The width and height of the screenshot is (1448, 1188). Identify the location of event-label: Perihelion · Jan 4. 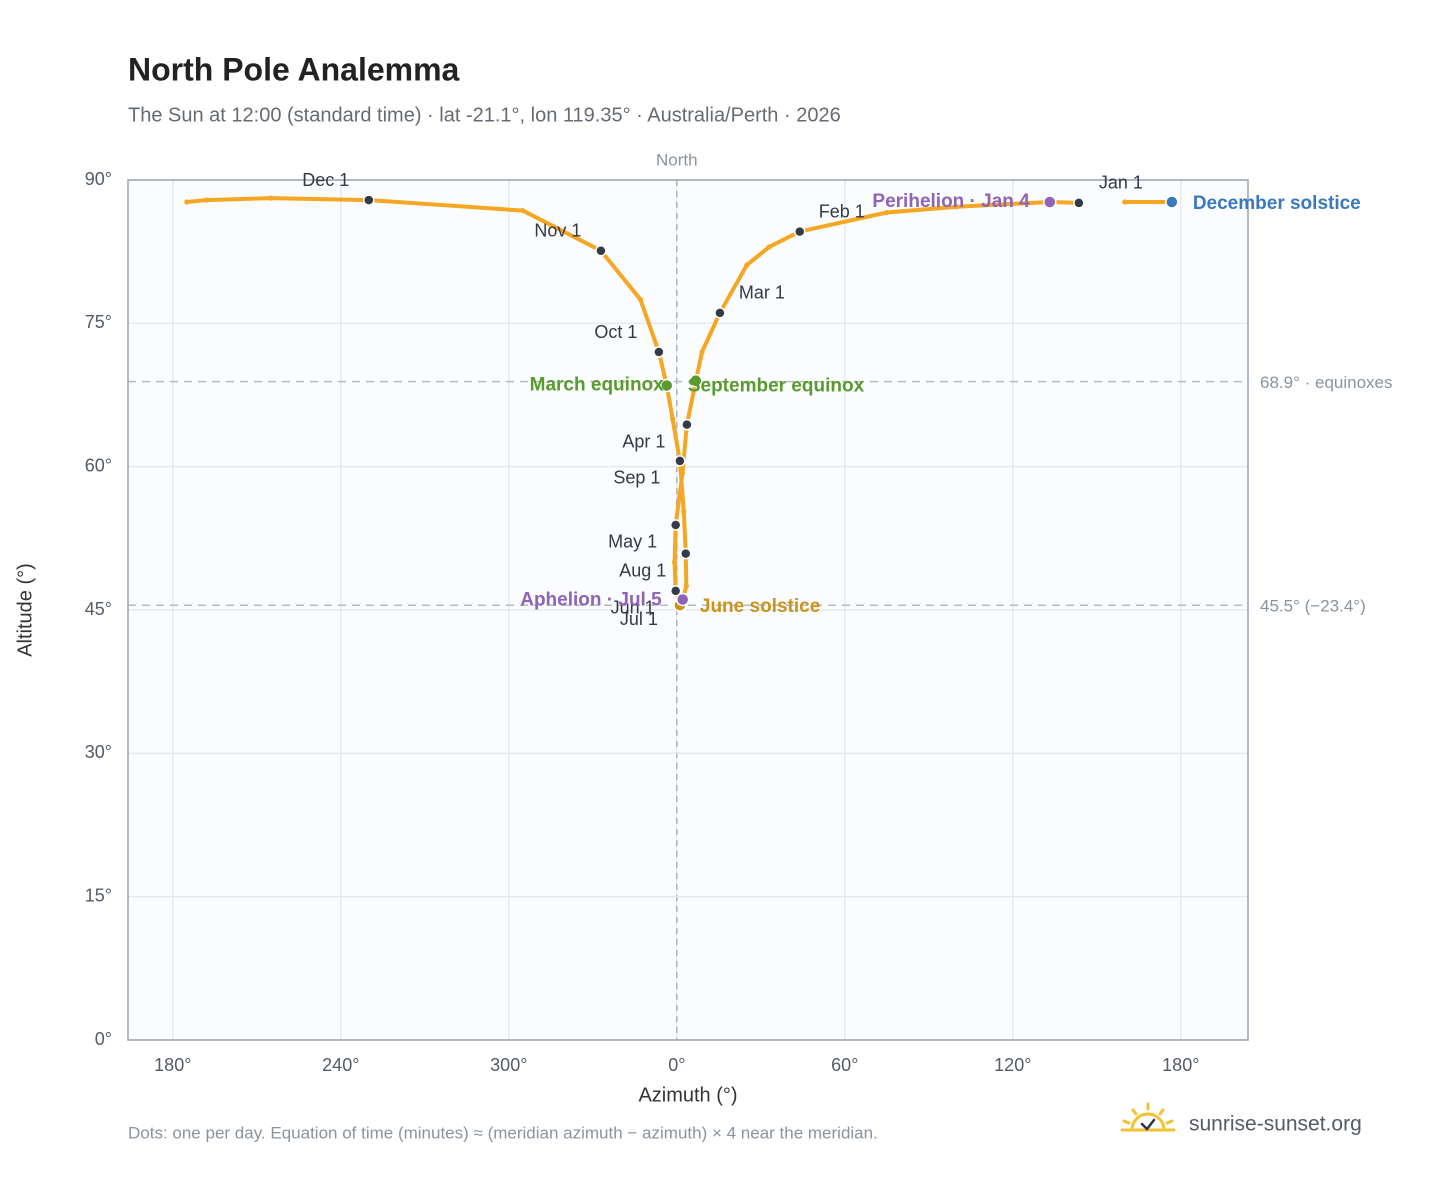
(951, 201).